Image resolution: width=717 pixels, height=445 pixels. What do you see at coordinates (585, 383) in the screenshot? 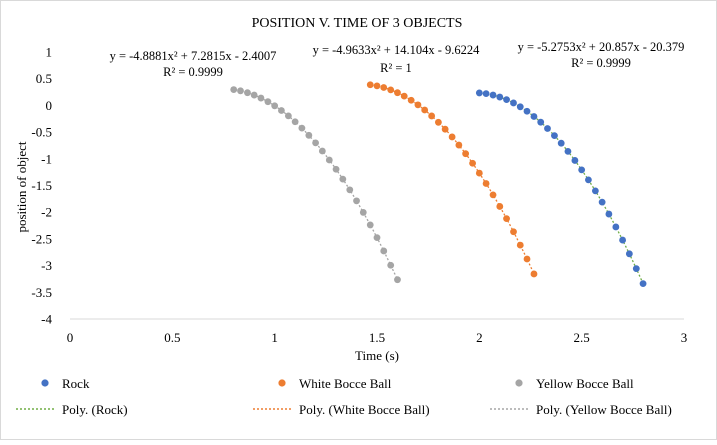
I see `legend-label: Yellow Bocce Ball` at bounding box center [585, 383].